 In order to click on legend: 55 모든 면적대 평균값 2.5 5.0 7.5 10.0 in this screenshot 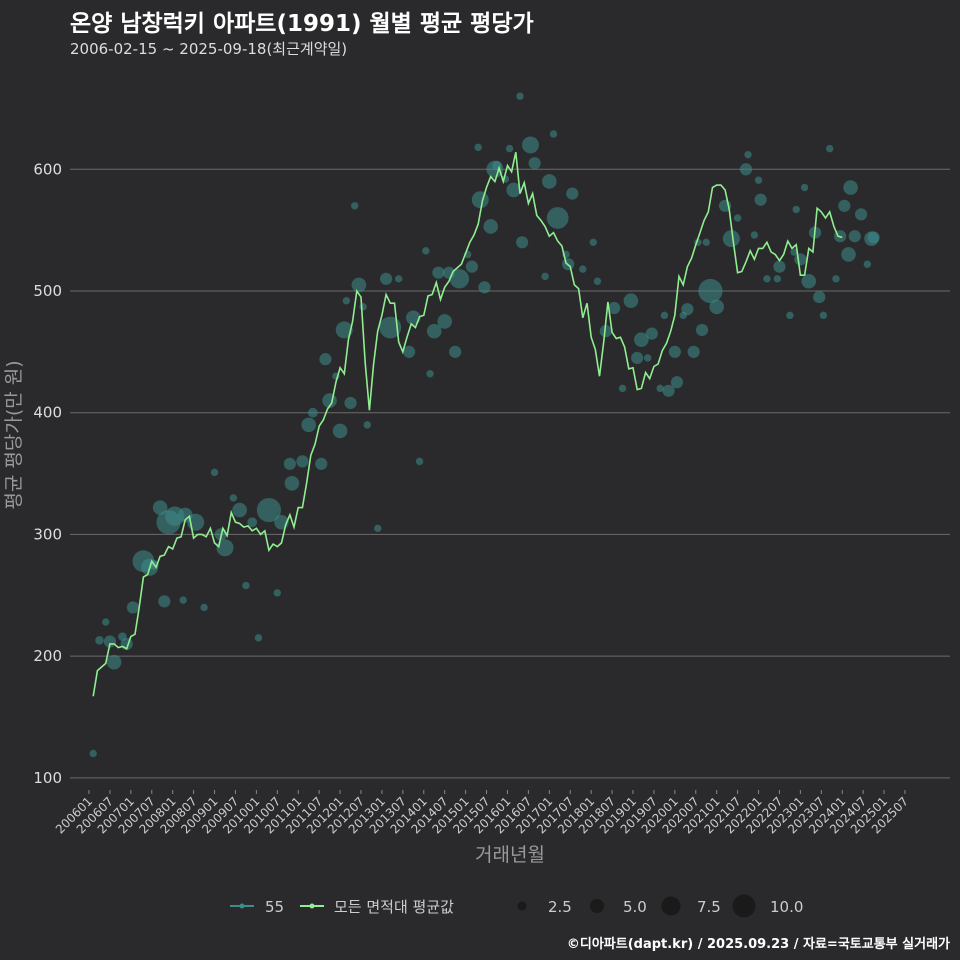, I will do `click(516, 906)`.